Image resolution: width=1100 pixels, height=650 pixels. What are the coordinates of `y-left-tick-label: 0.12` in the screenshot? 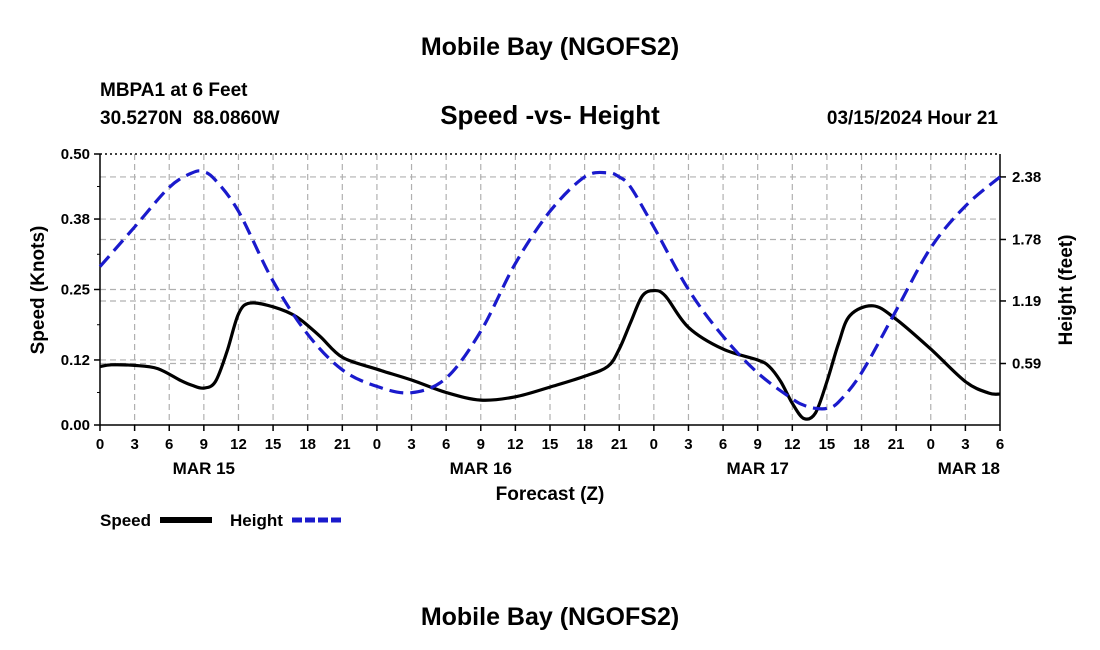 It's located at (75, 360).